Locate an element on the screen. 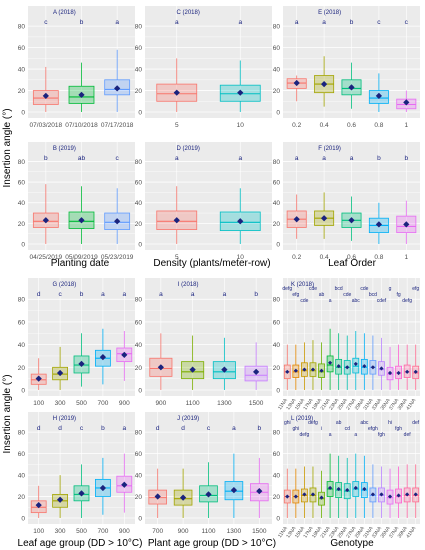 The height and width of the screenshot is (550, 425). significance-letter: i is located at coordinates (321, 429).